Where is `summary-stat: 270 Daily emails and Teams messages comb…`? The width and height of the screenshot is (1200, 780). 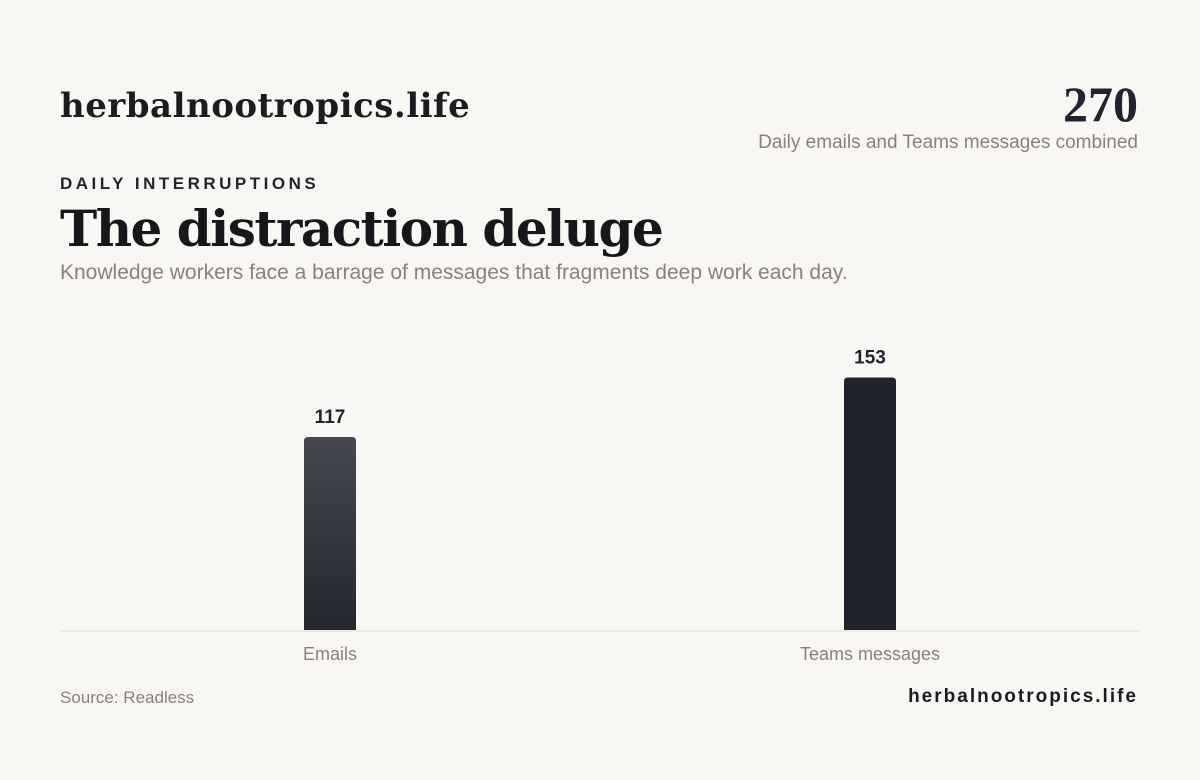
summary-stat: 270 Daily emails and Teams messages comb… is located at coordinates (948, 116).